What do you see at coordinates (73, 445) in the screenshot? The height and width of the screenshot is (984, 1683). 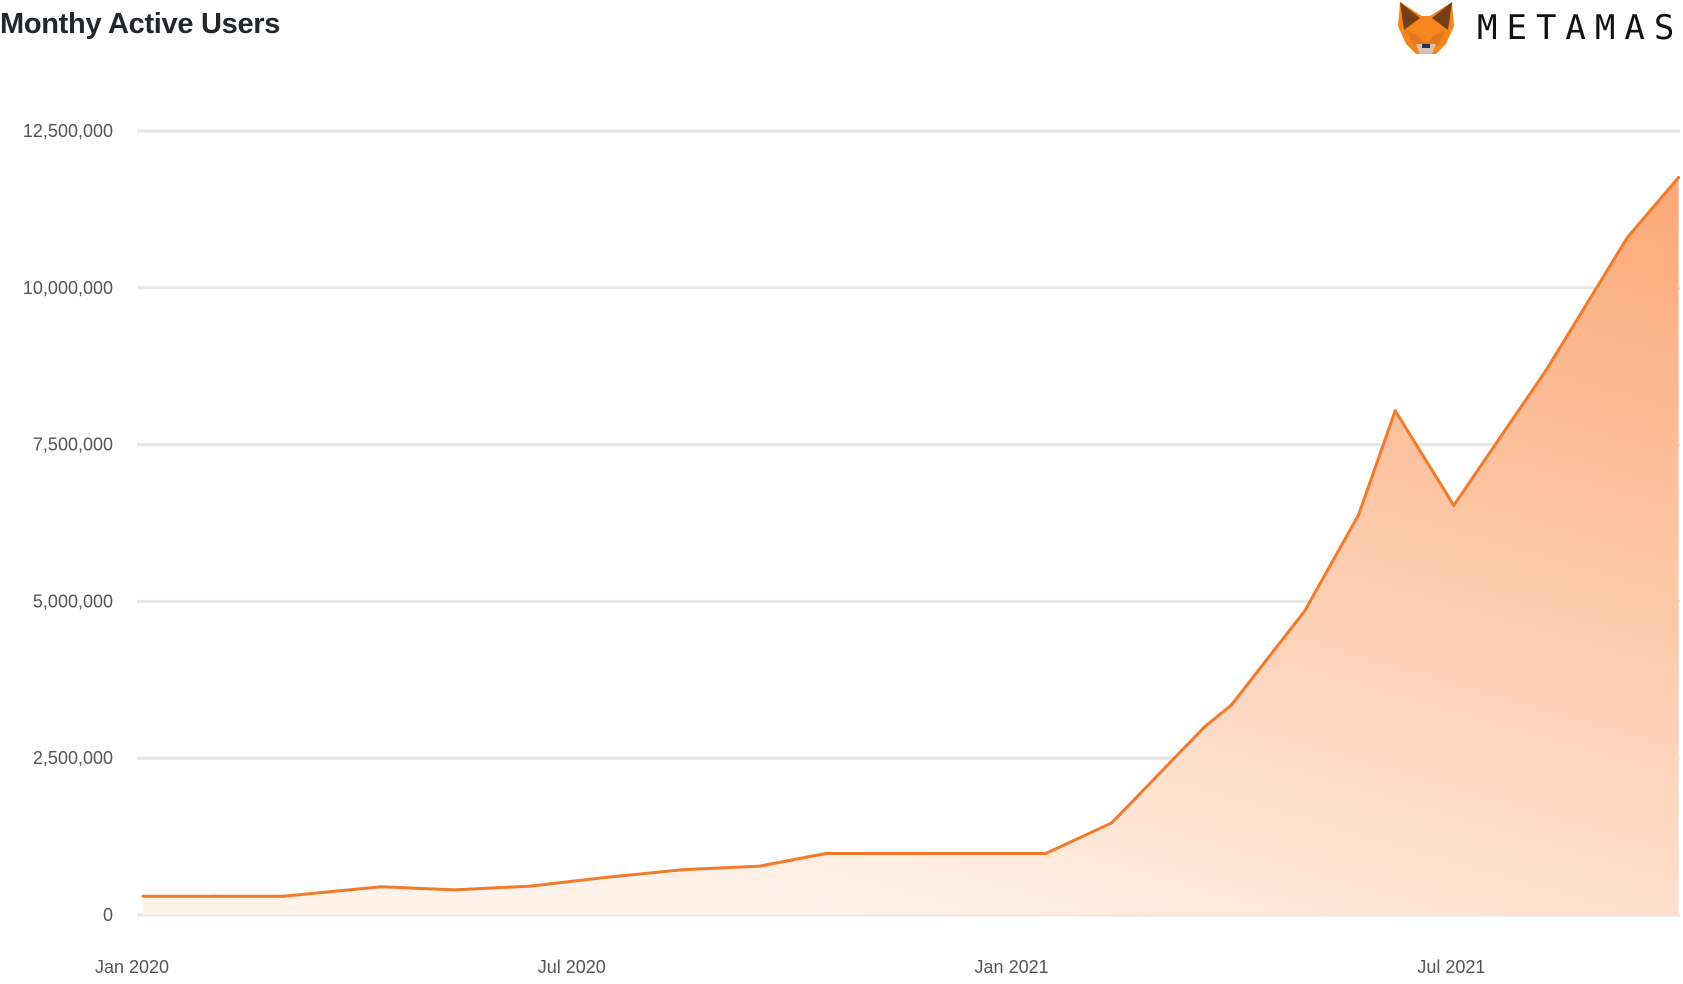 I see `y-tick-label: 7,500,000` at bounding box center [73, 445].